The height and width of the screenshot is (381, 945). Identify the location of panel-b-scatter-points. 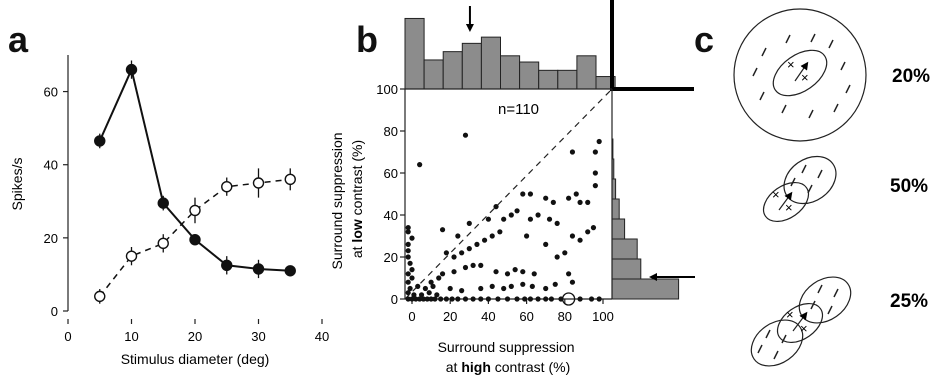
(503, 219).